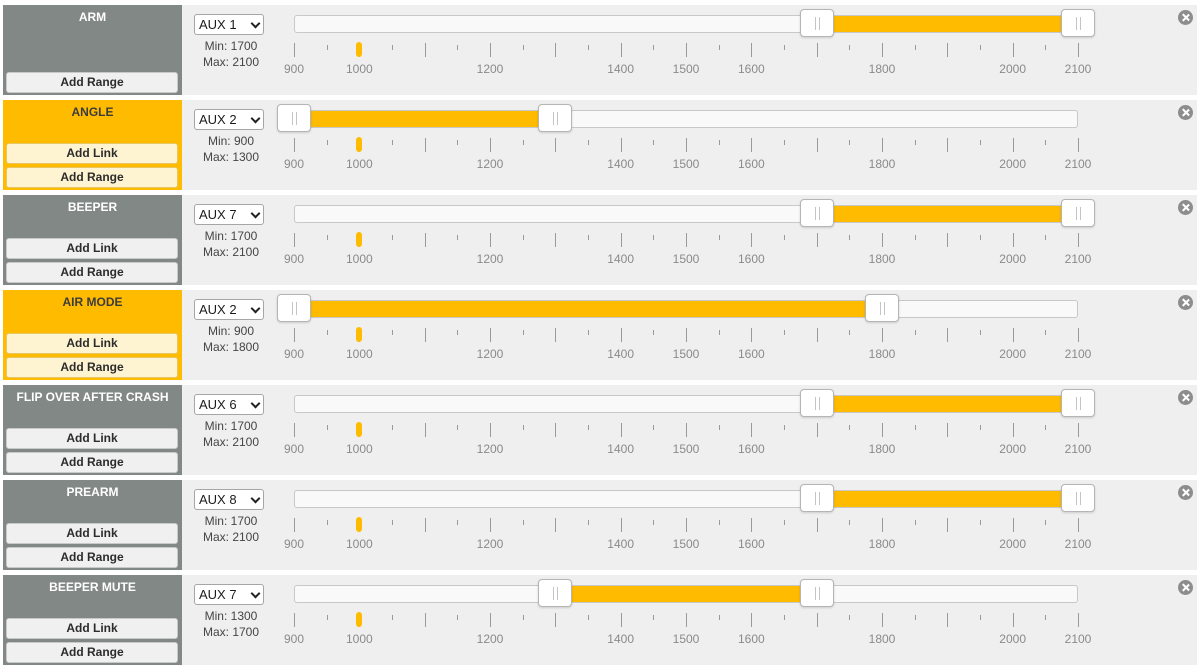 The height and width of the screenshot is (671, 1203). I want to click on aux-channel-select: AUX 8, so click(229, 499).